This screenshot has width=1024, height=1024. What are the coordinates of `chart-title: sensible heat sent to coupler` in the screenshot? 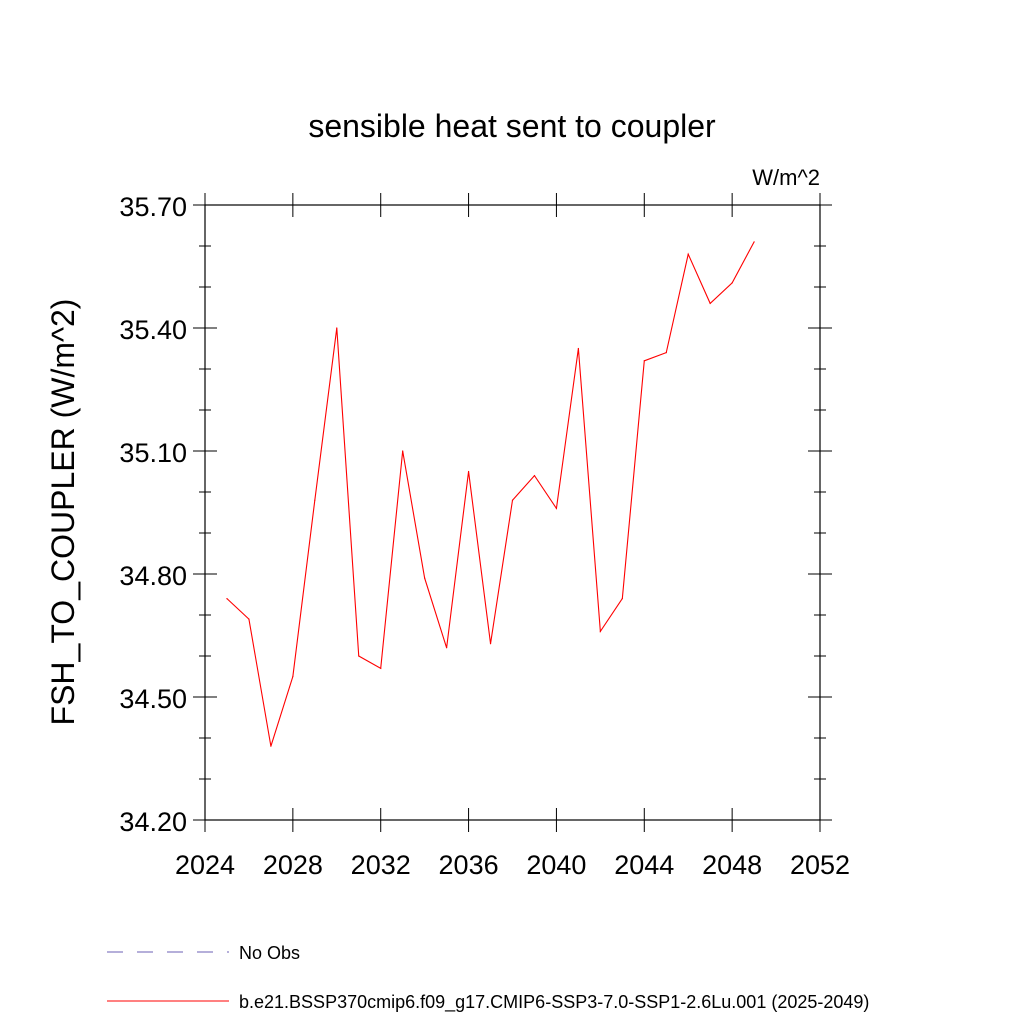 It's located at (512, 126).